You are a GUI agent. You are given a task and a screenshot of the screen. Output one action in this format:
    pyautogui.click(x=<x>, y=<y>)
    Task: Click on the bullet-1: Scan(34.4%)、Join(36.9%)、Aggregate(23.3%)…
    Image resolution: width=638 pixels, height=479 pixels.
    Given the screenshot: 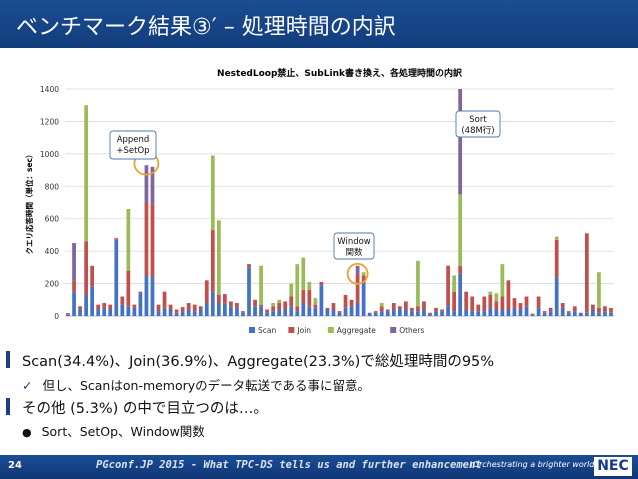 What is the action you would take?
    pyautogui.click(x=258, y=362)
    